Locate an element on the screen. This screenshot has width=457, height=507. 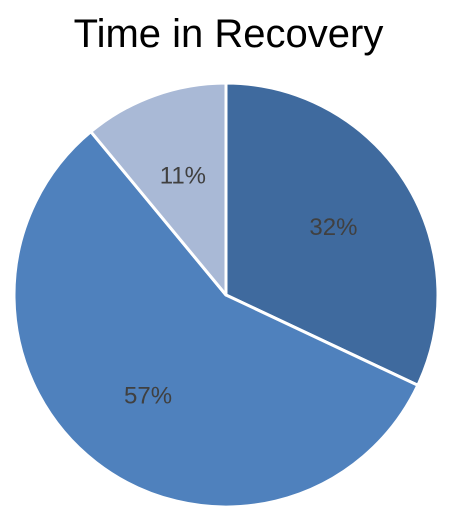
slice-label-2: 57% is located at coordinates (148, 396).